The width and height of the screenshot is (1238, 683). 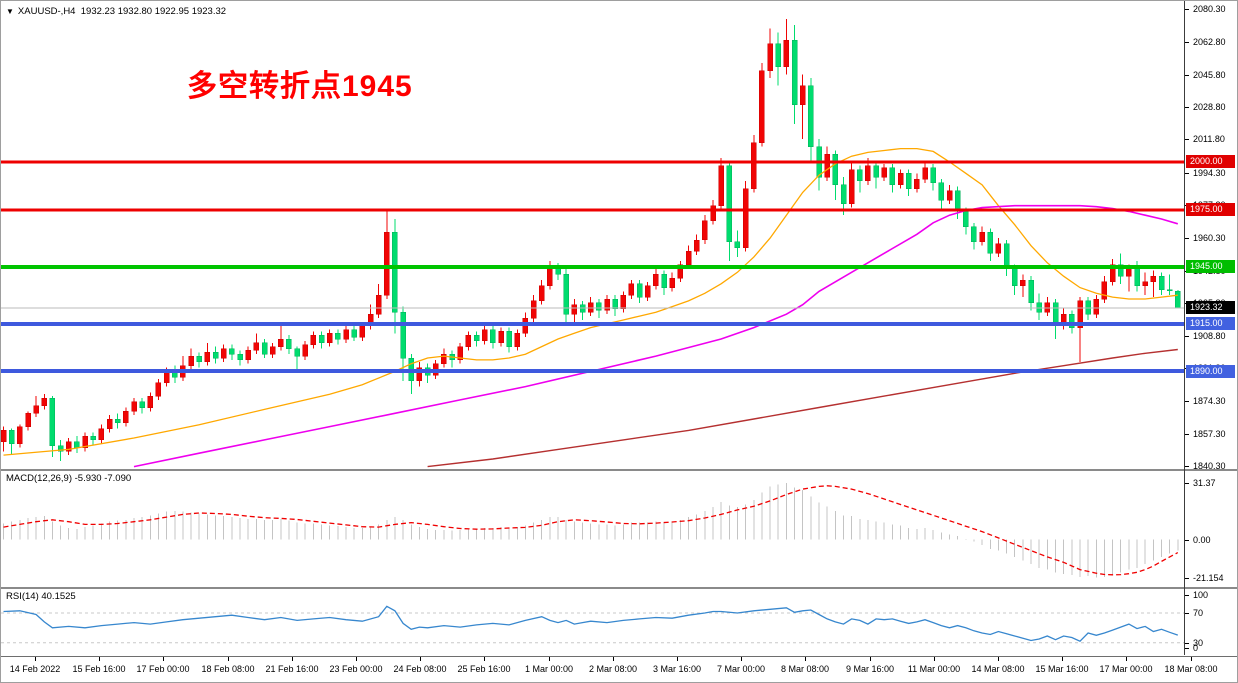 I want to click on time-label: 23 Feb 00:00, so click(x=356, y=669).